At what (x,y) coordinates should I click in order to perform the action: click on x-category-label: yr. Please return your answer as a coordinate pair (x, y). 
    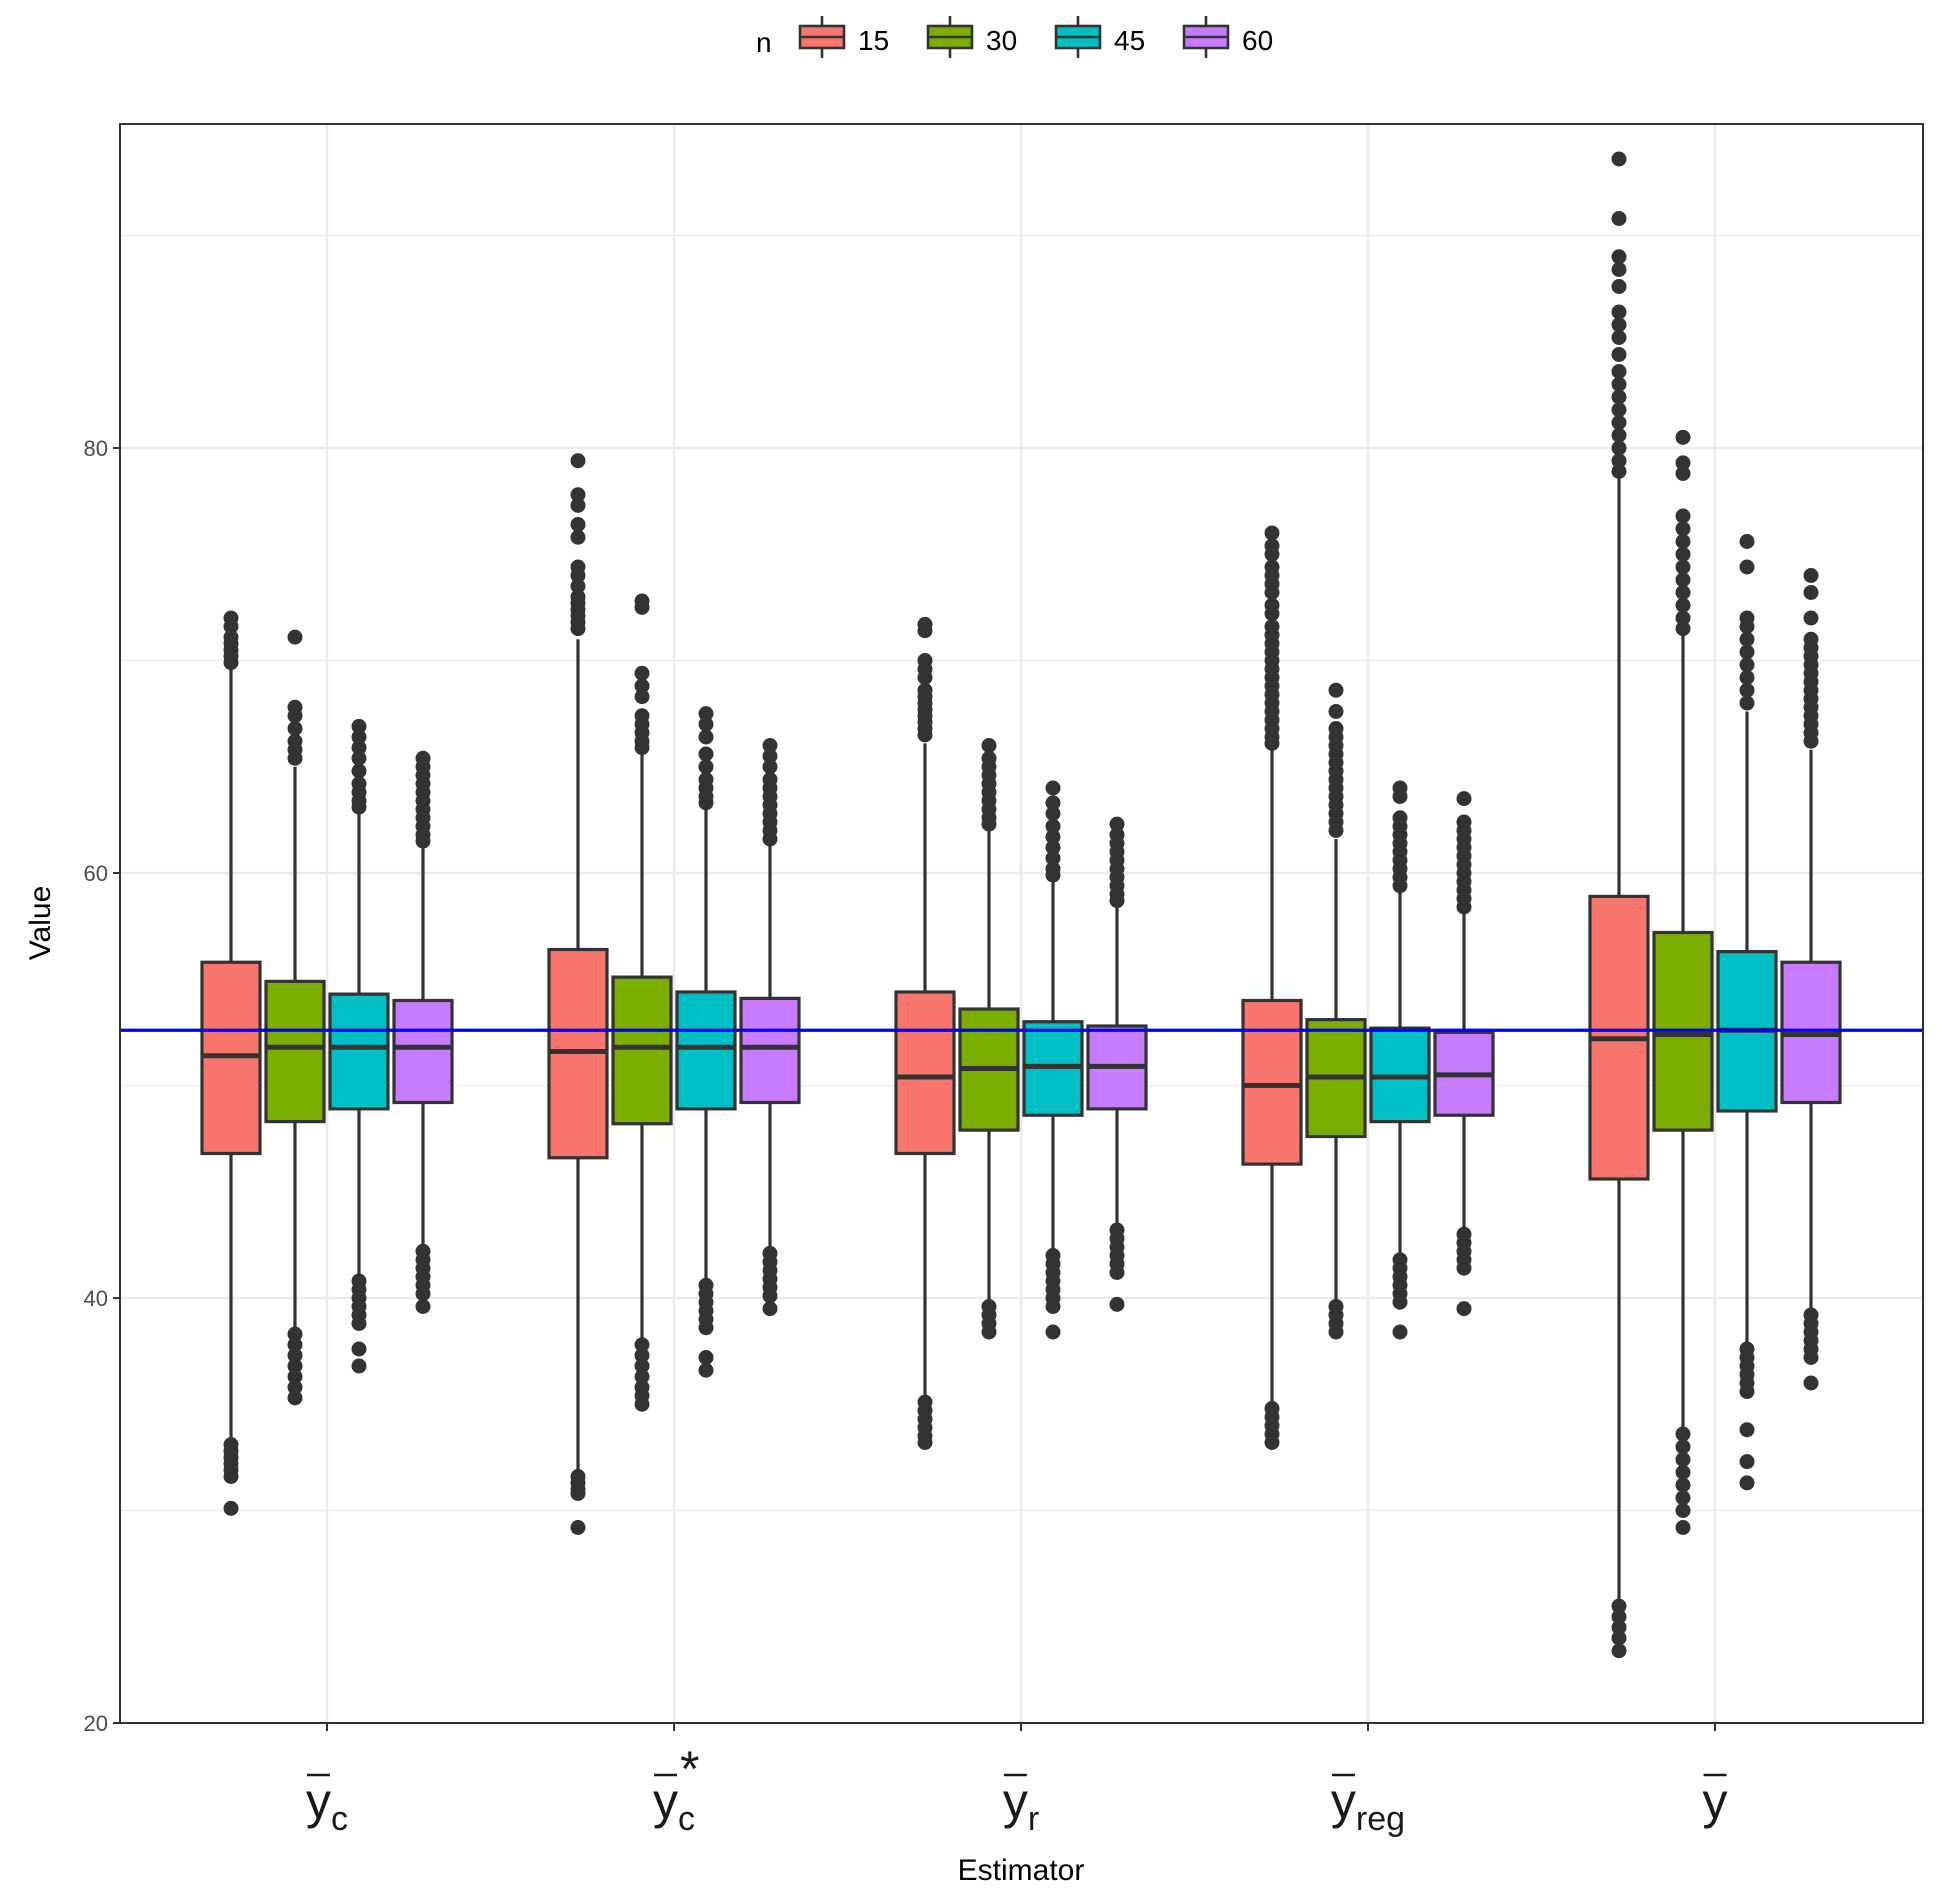
    Looking at the image, I should click on (1021, 1805).